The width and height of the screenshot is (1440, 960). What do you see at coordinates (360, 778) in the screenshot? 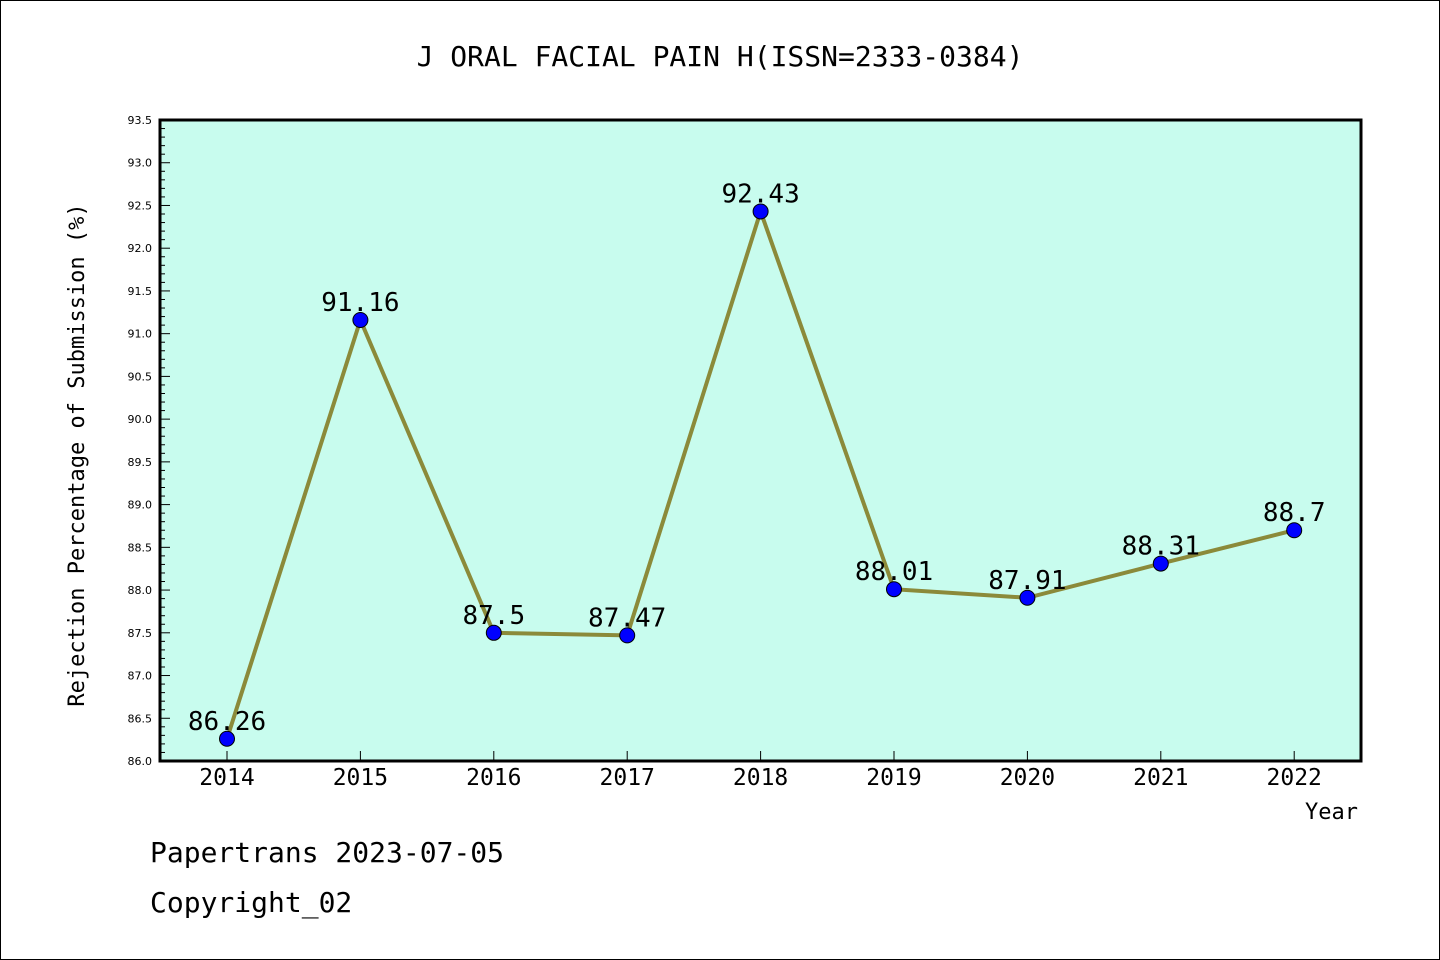
I see `x-tick-label: 2015` at bounding box center [360, 778].